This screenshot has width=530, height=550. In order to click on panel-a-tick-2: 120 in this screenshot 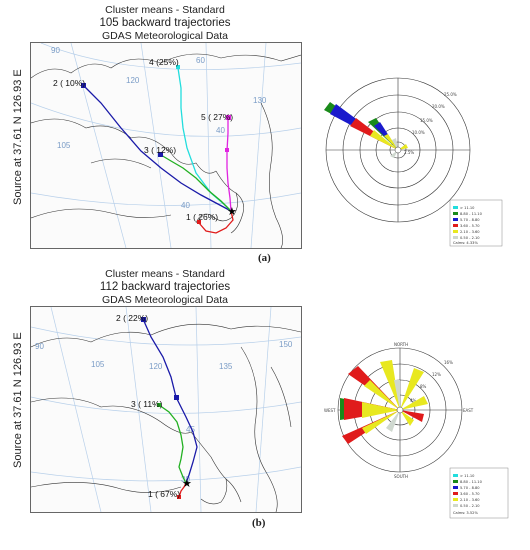, I will do `click(133, 80)`.